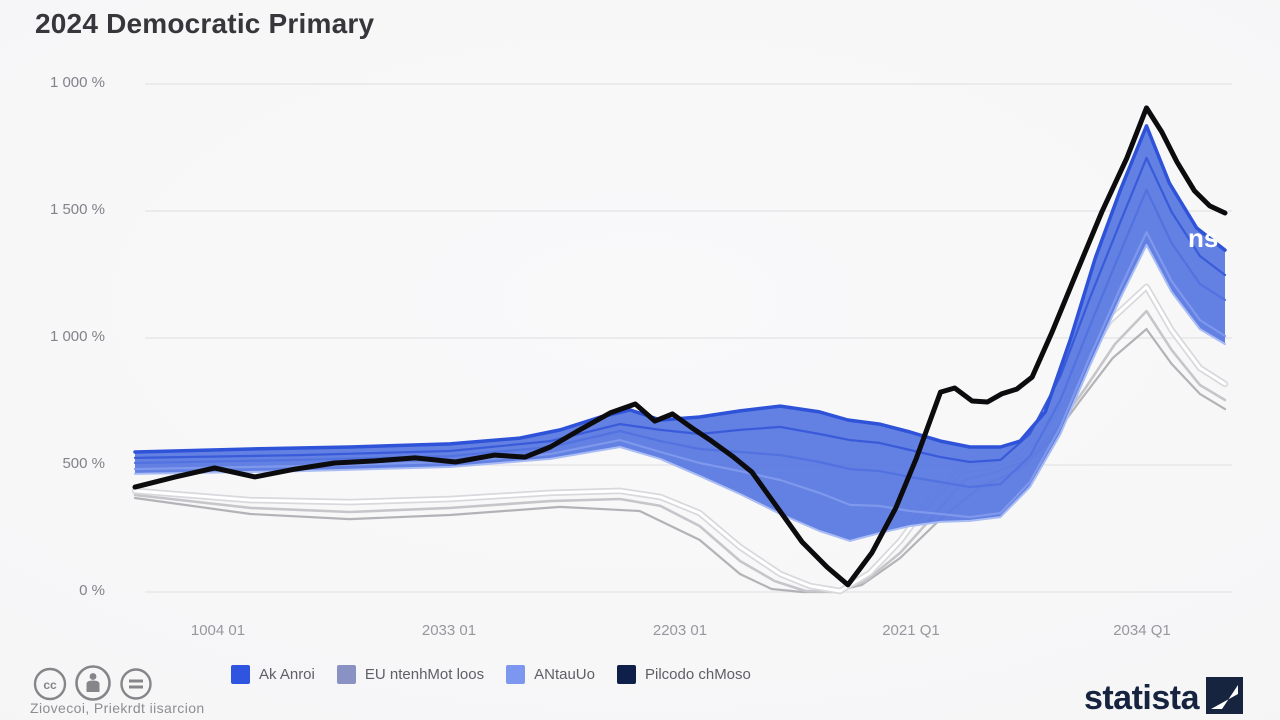  I want to click on x-tick-label: 2034 Q1, so click(1142, 630).